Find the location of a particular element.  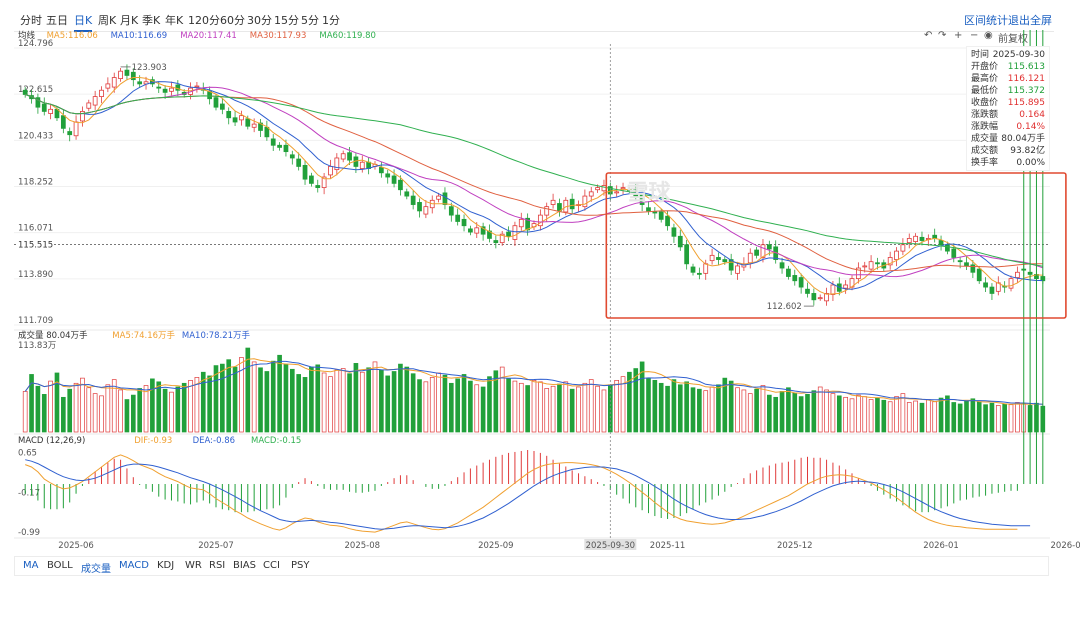

x-tick-label: 2025-07 is located at coordinates (216, 545).